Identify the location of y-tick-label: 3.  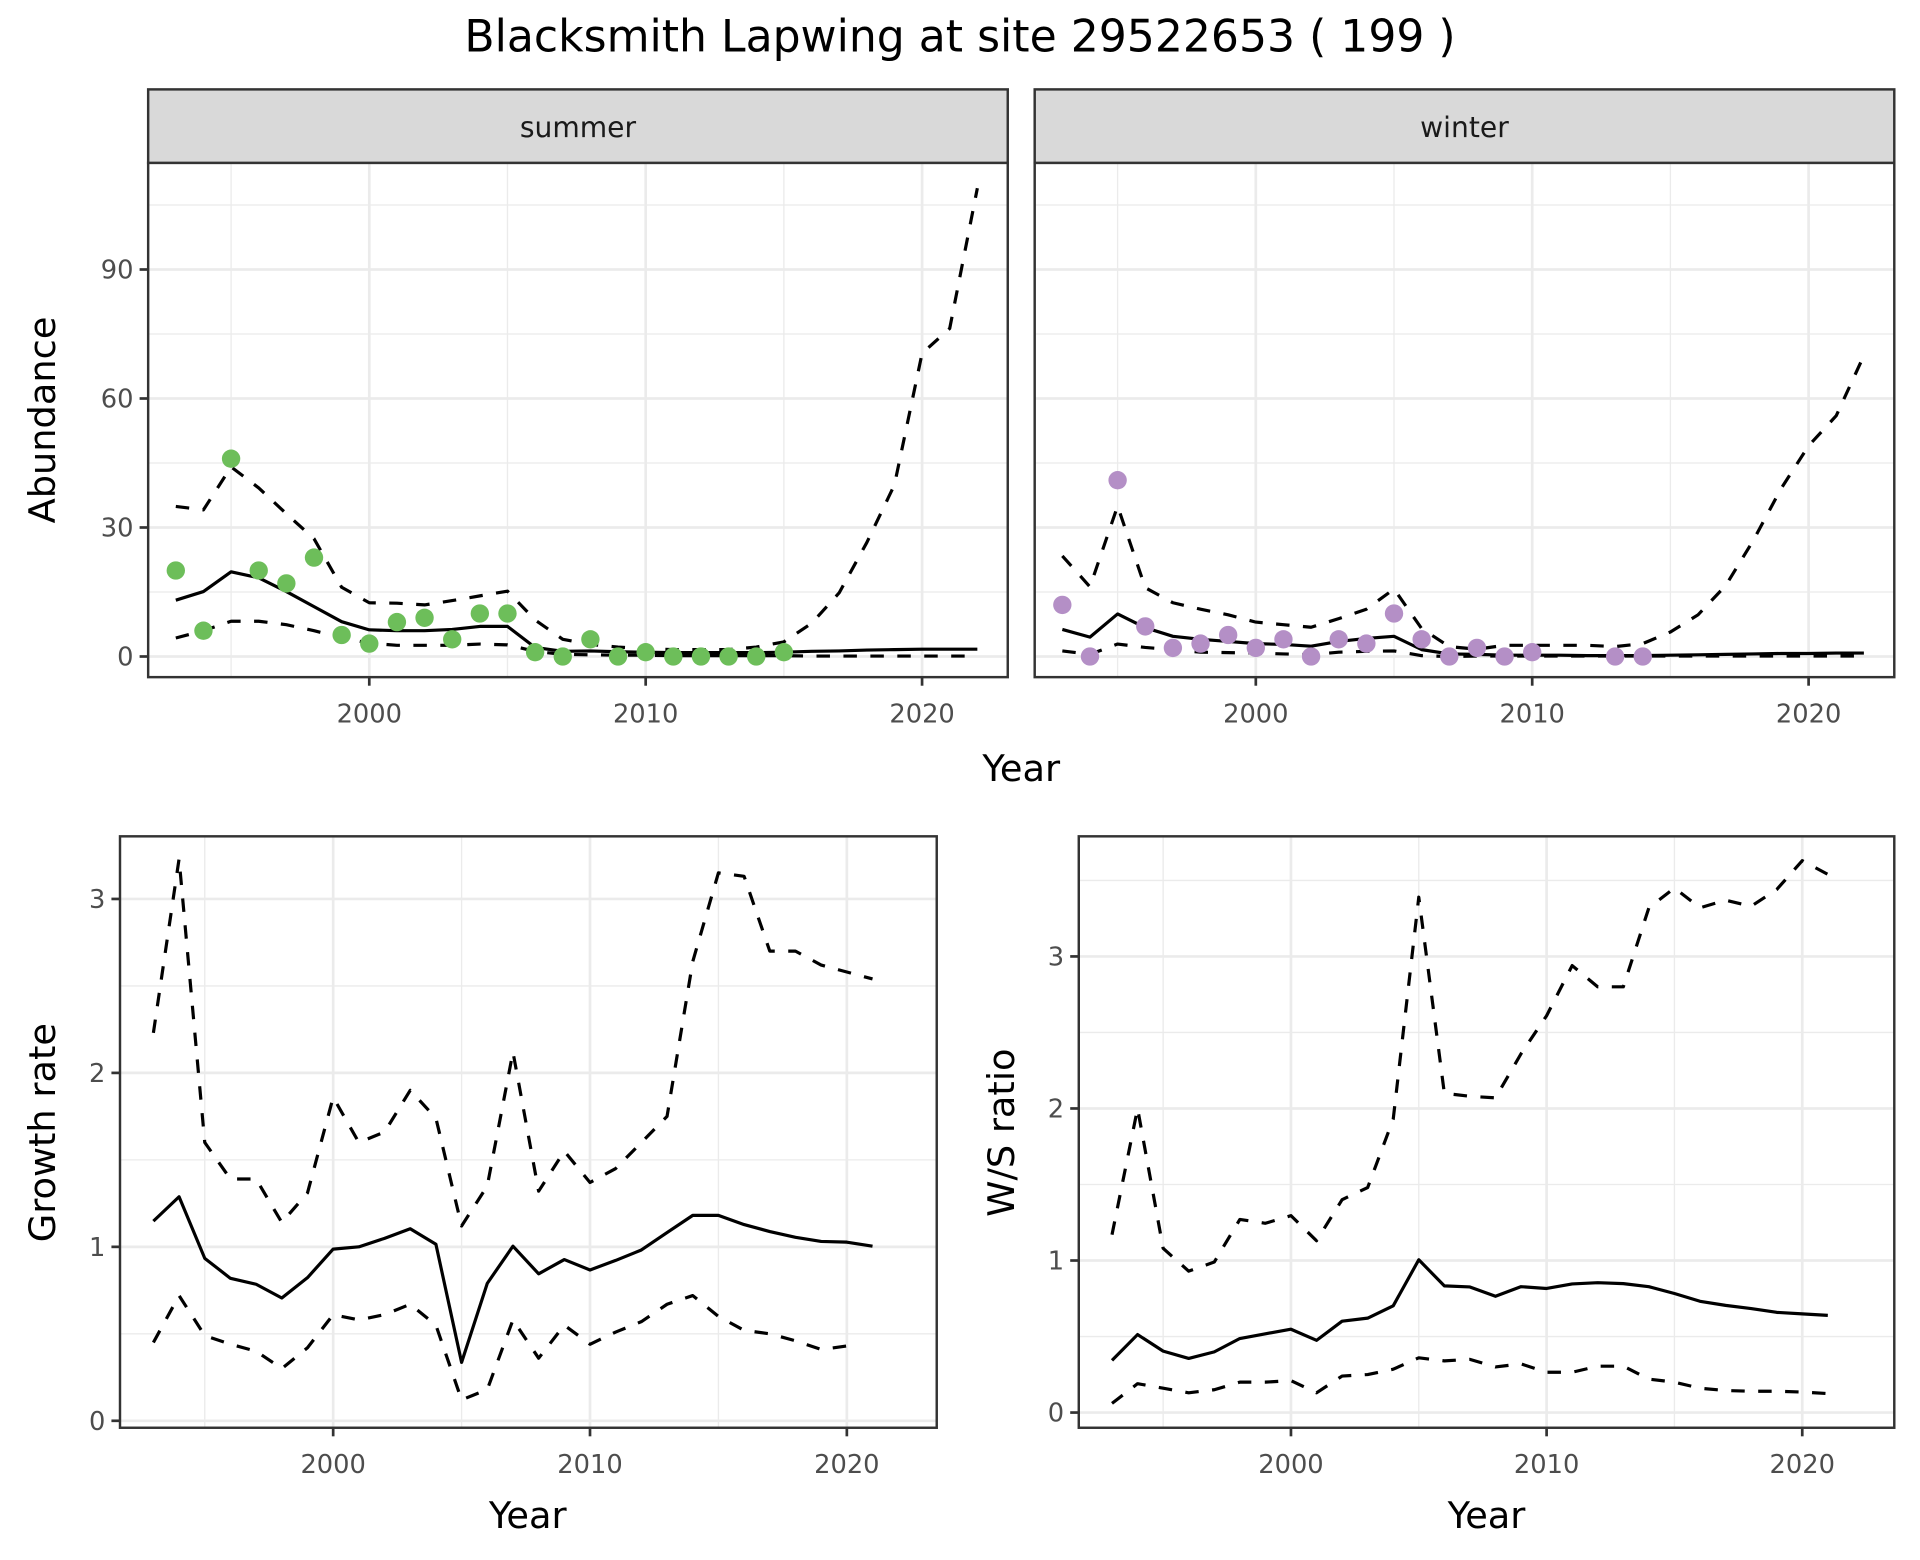
(97, 900).